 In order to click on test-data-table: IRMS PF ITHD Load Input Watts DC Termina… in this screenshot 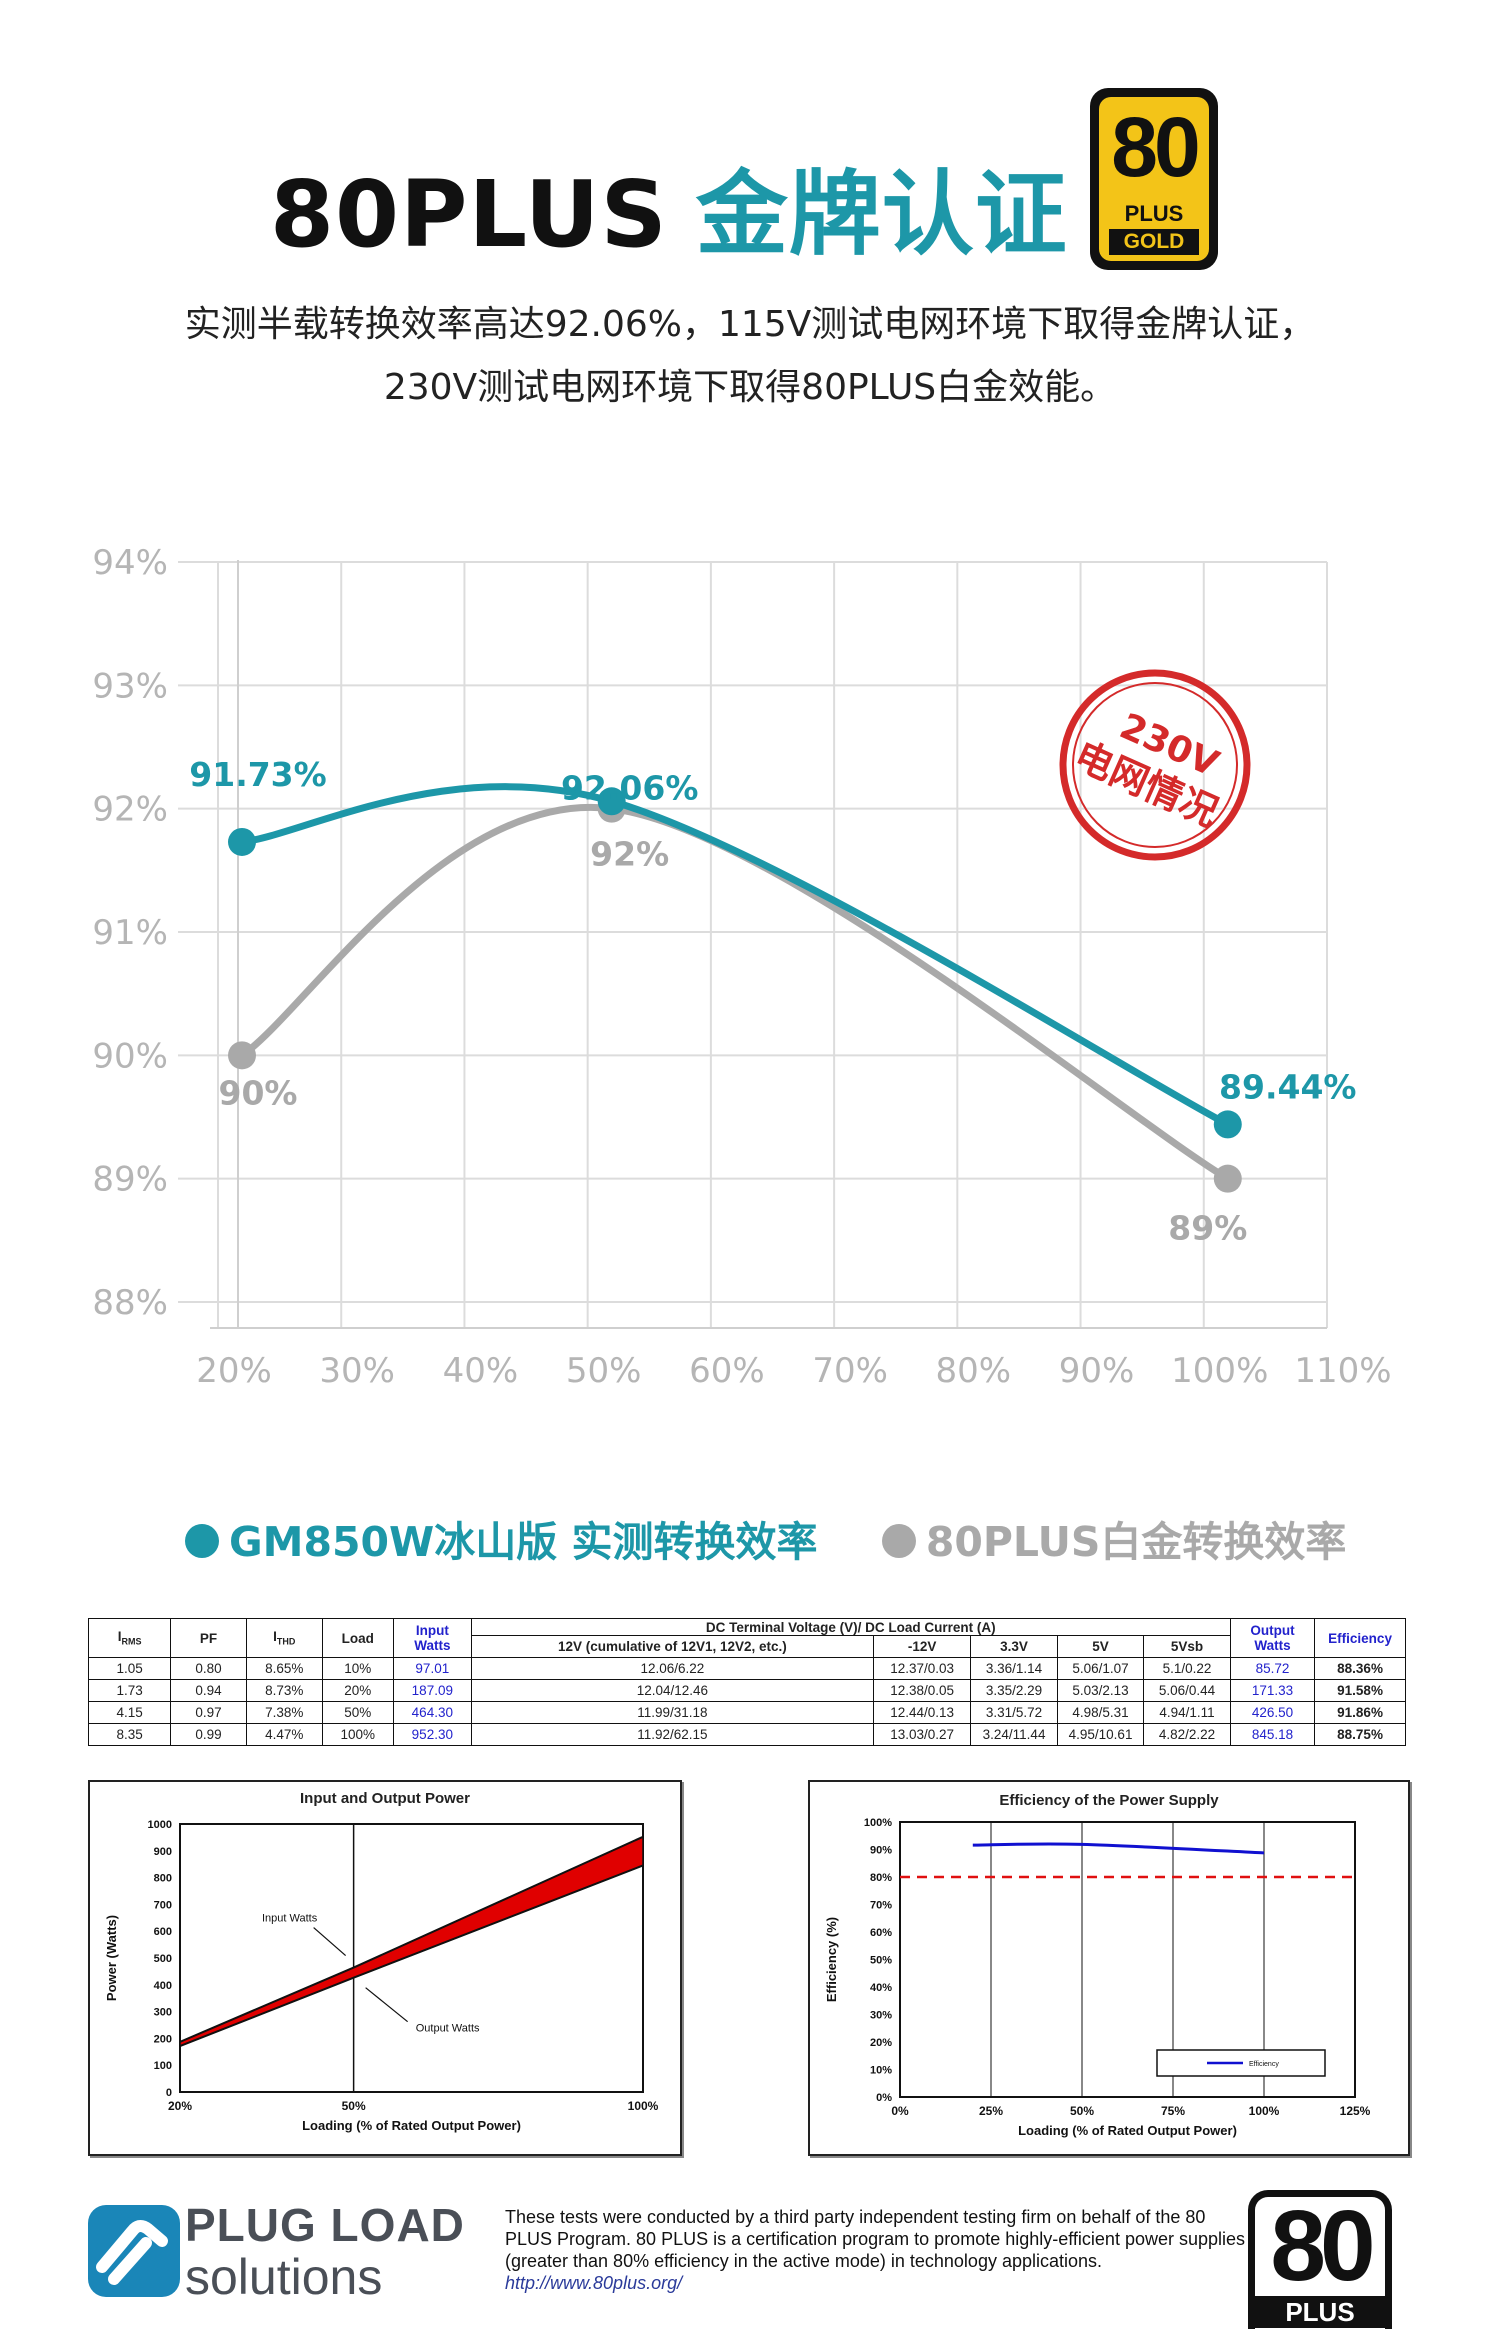, I will do `click(746, 1682)`.